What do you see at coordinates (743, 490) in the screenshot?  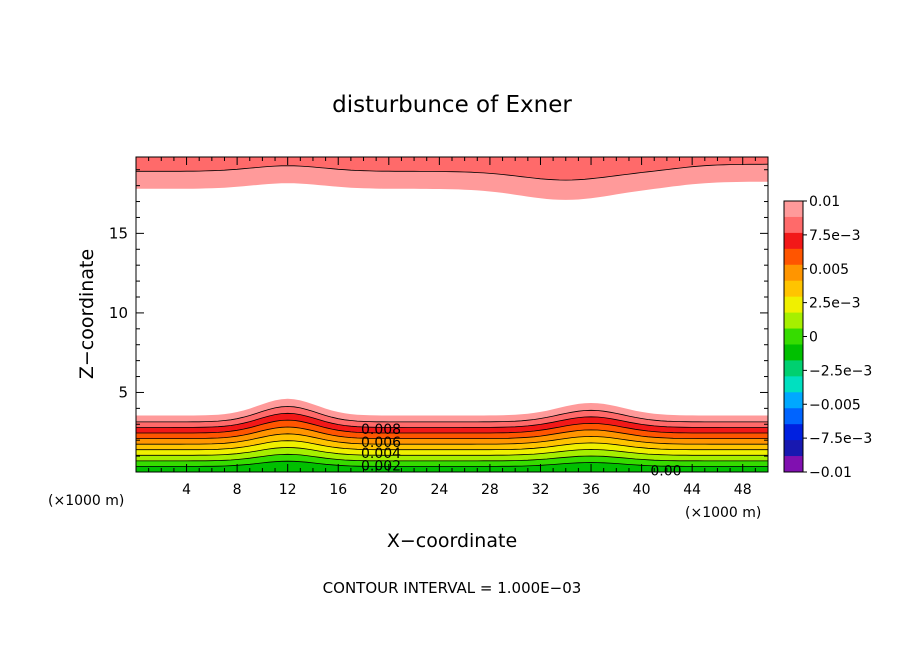 I see `x-tick-label: 48` at bounding box center [743, 490].